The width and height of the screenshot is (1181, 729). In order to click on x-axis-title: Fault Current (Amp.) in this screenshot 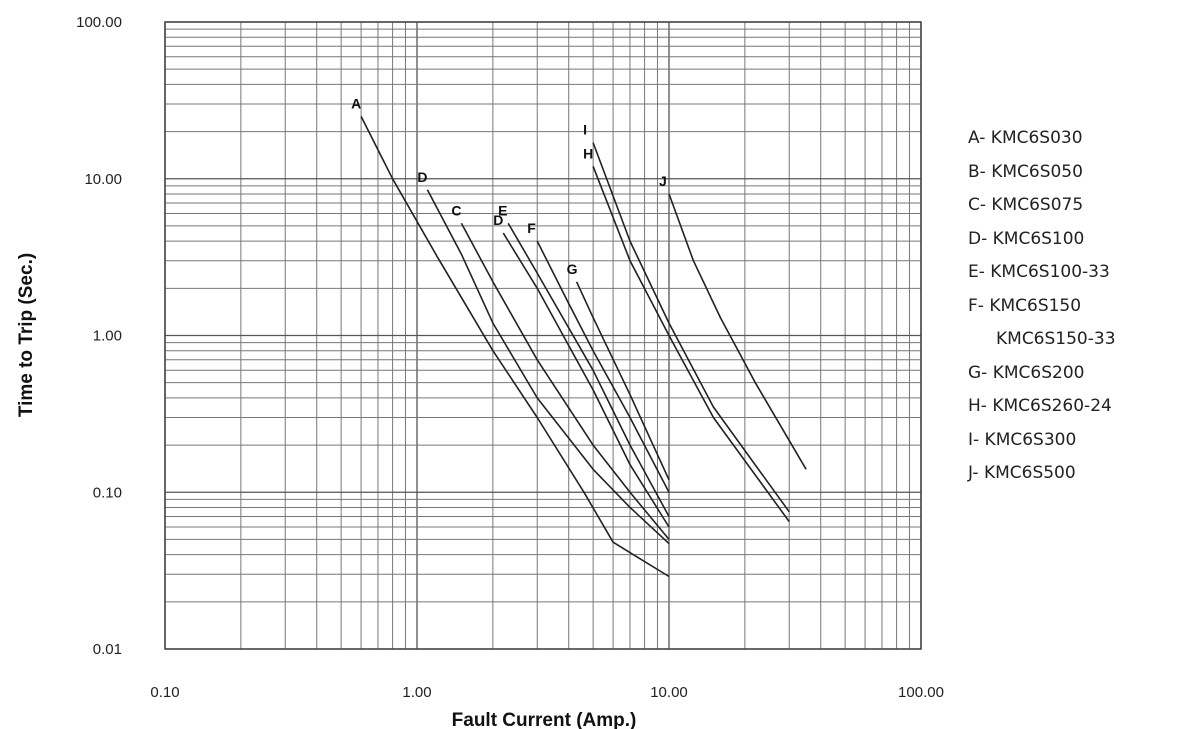, I will do `click(544, 719)`.